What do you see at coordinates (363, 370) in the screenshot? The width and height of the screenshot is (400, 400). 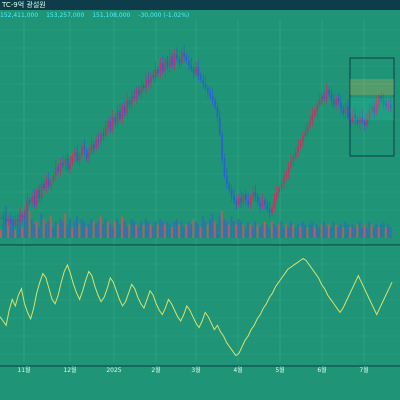 I see `x-tick-label: 7월` at bounding box center [363, 370].